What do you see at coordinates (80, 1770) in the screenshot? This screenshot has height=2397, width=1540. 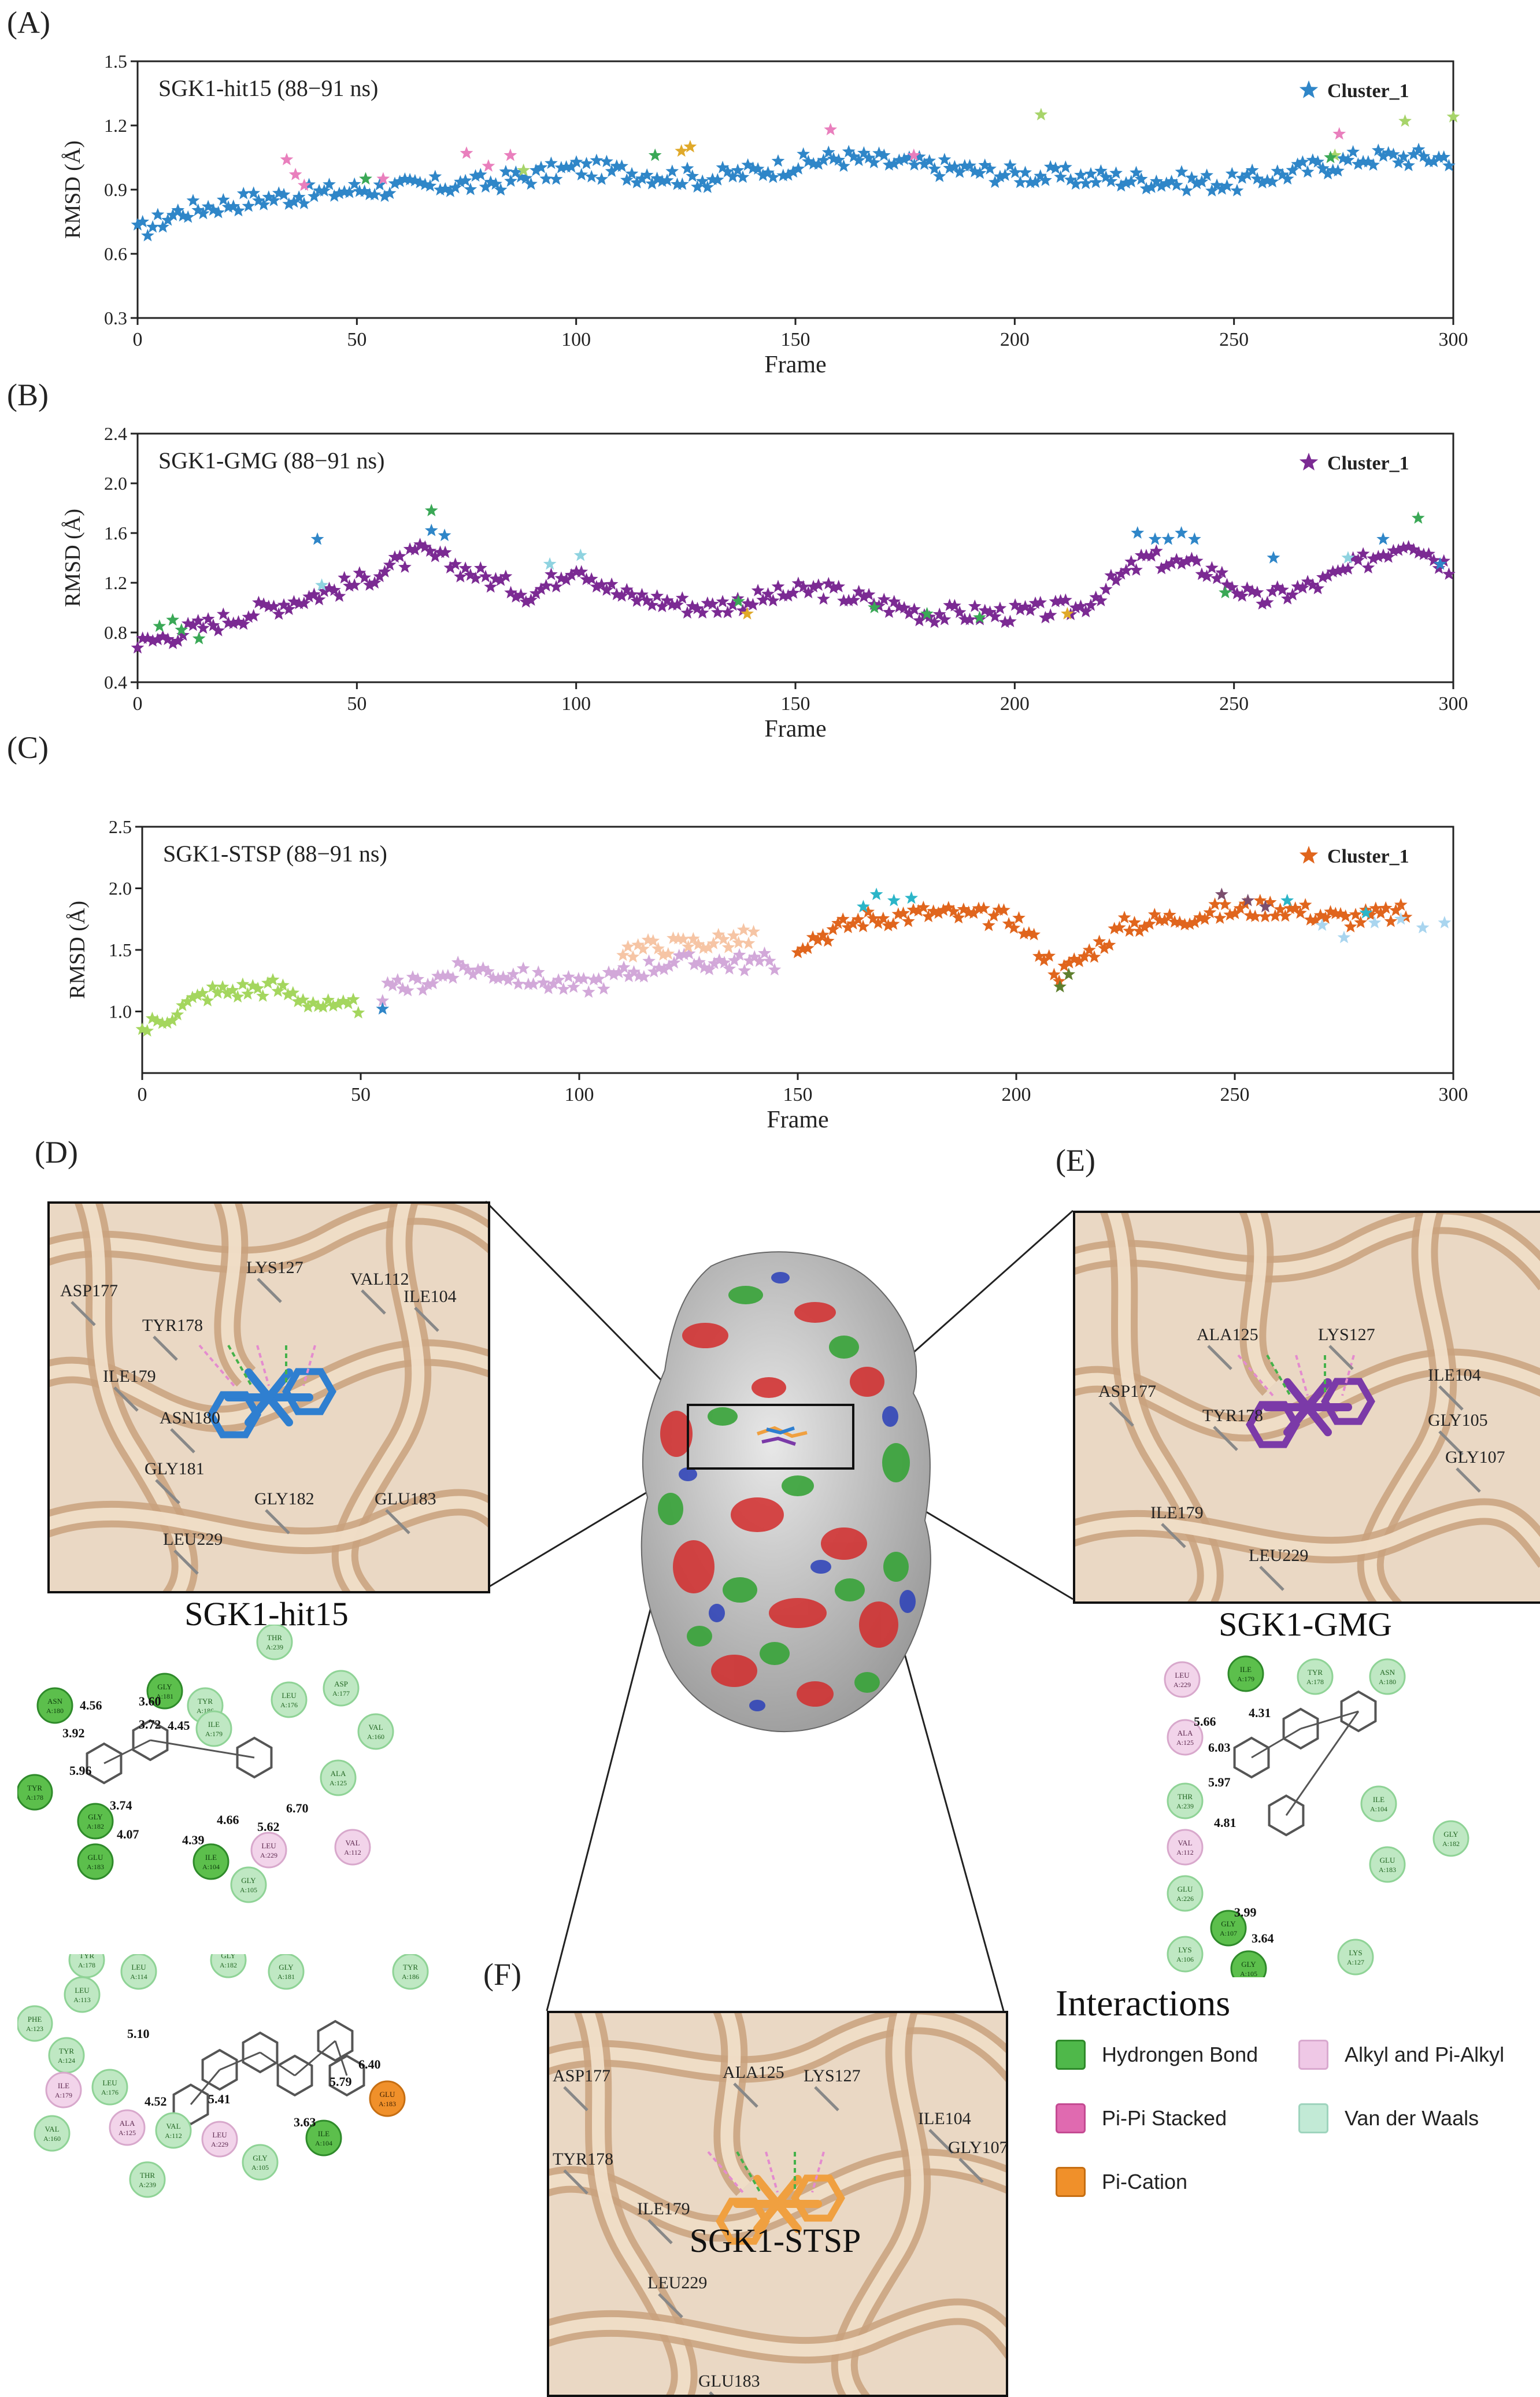 I see `distance-label: 5.96` at bounding box center [80, 1770].